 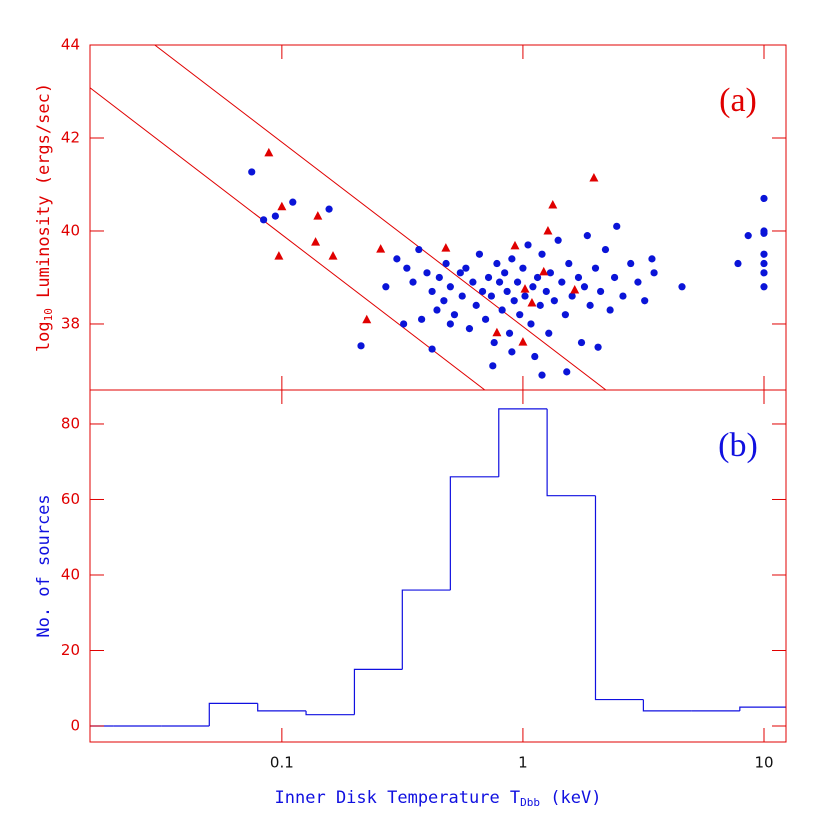 What do you see at coordinates (763, 763) in the screenshot?
I see `x-tick-label: 10` at bounding box center [763, 763].